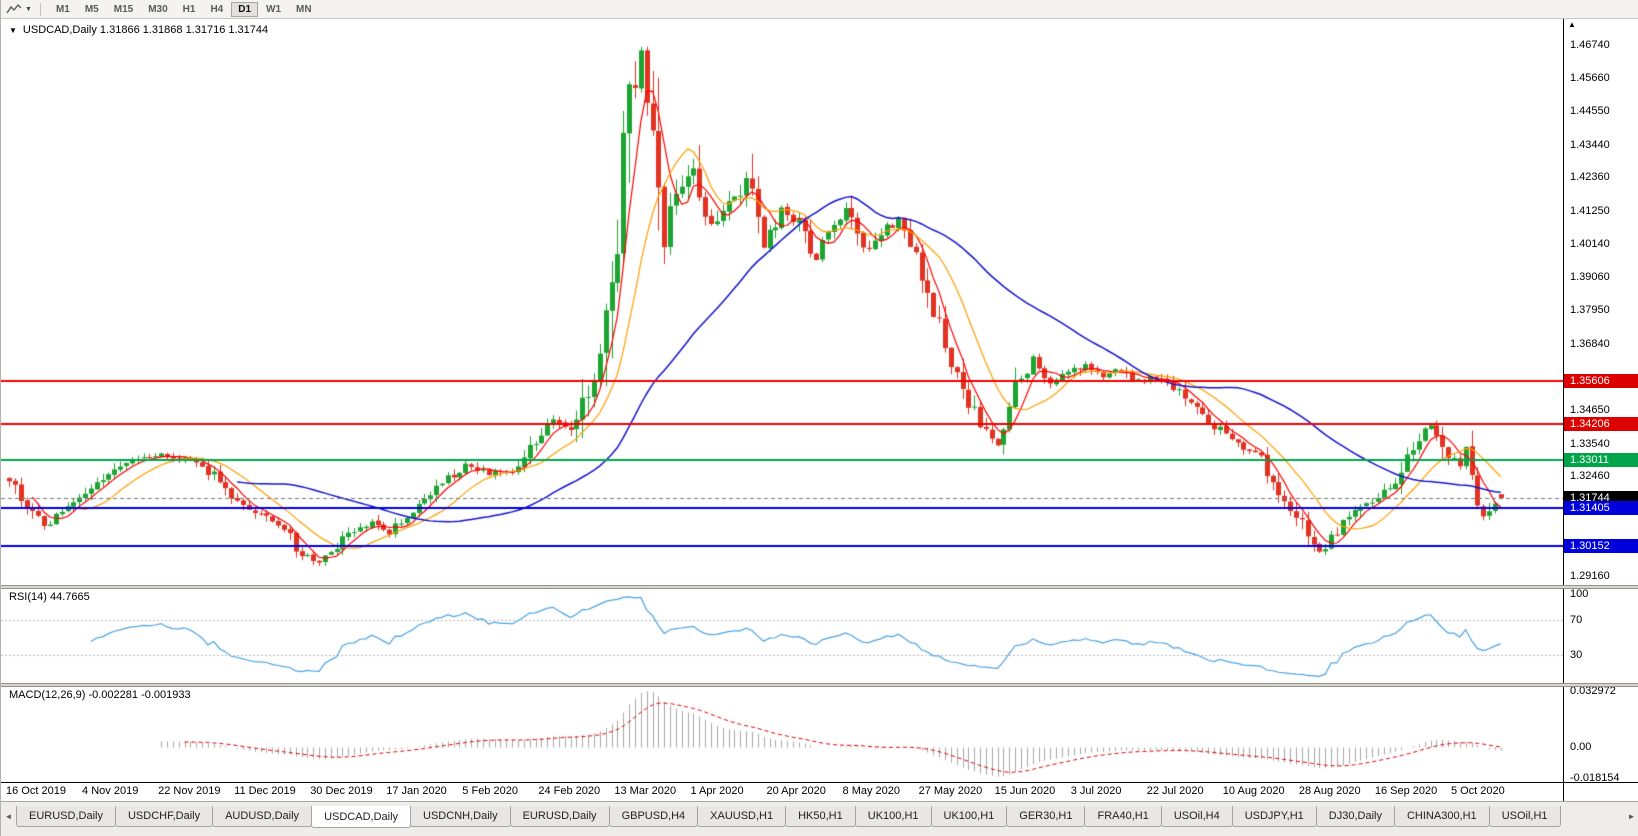  I want to click on tab-audusd-daily: AUDUSD,Daily, so click(262, 816).